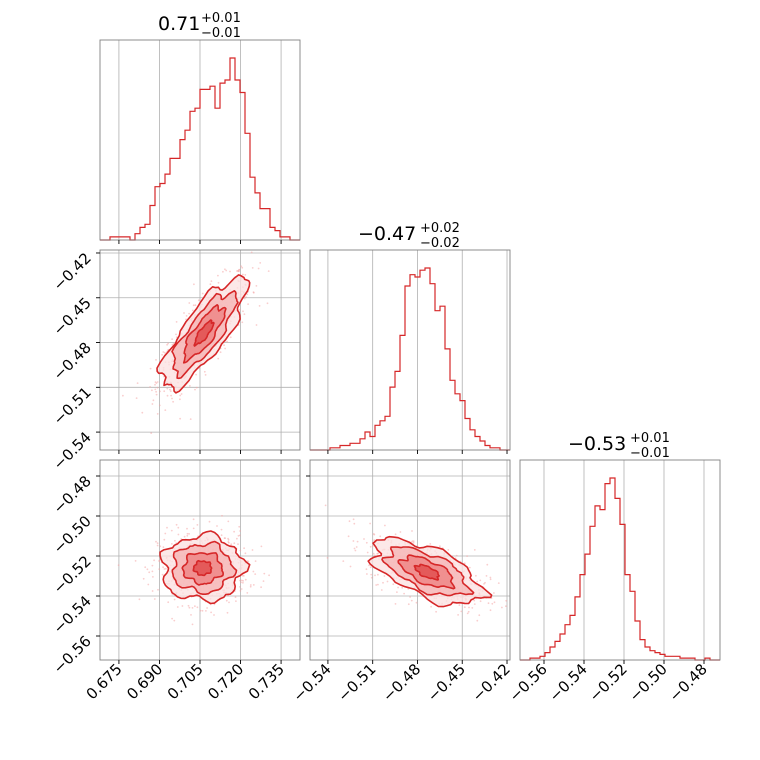  Describe the element at coordinates (199, 26) in the screenshot. I see `title-param-0: 0.71 +0.01 −0.01` at that location.